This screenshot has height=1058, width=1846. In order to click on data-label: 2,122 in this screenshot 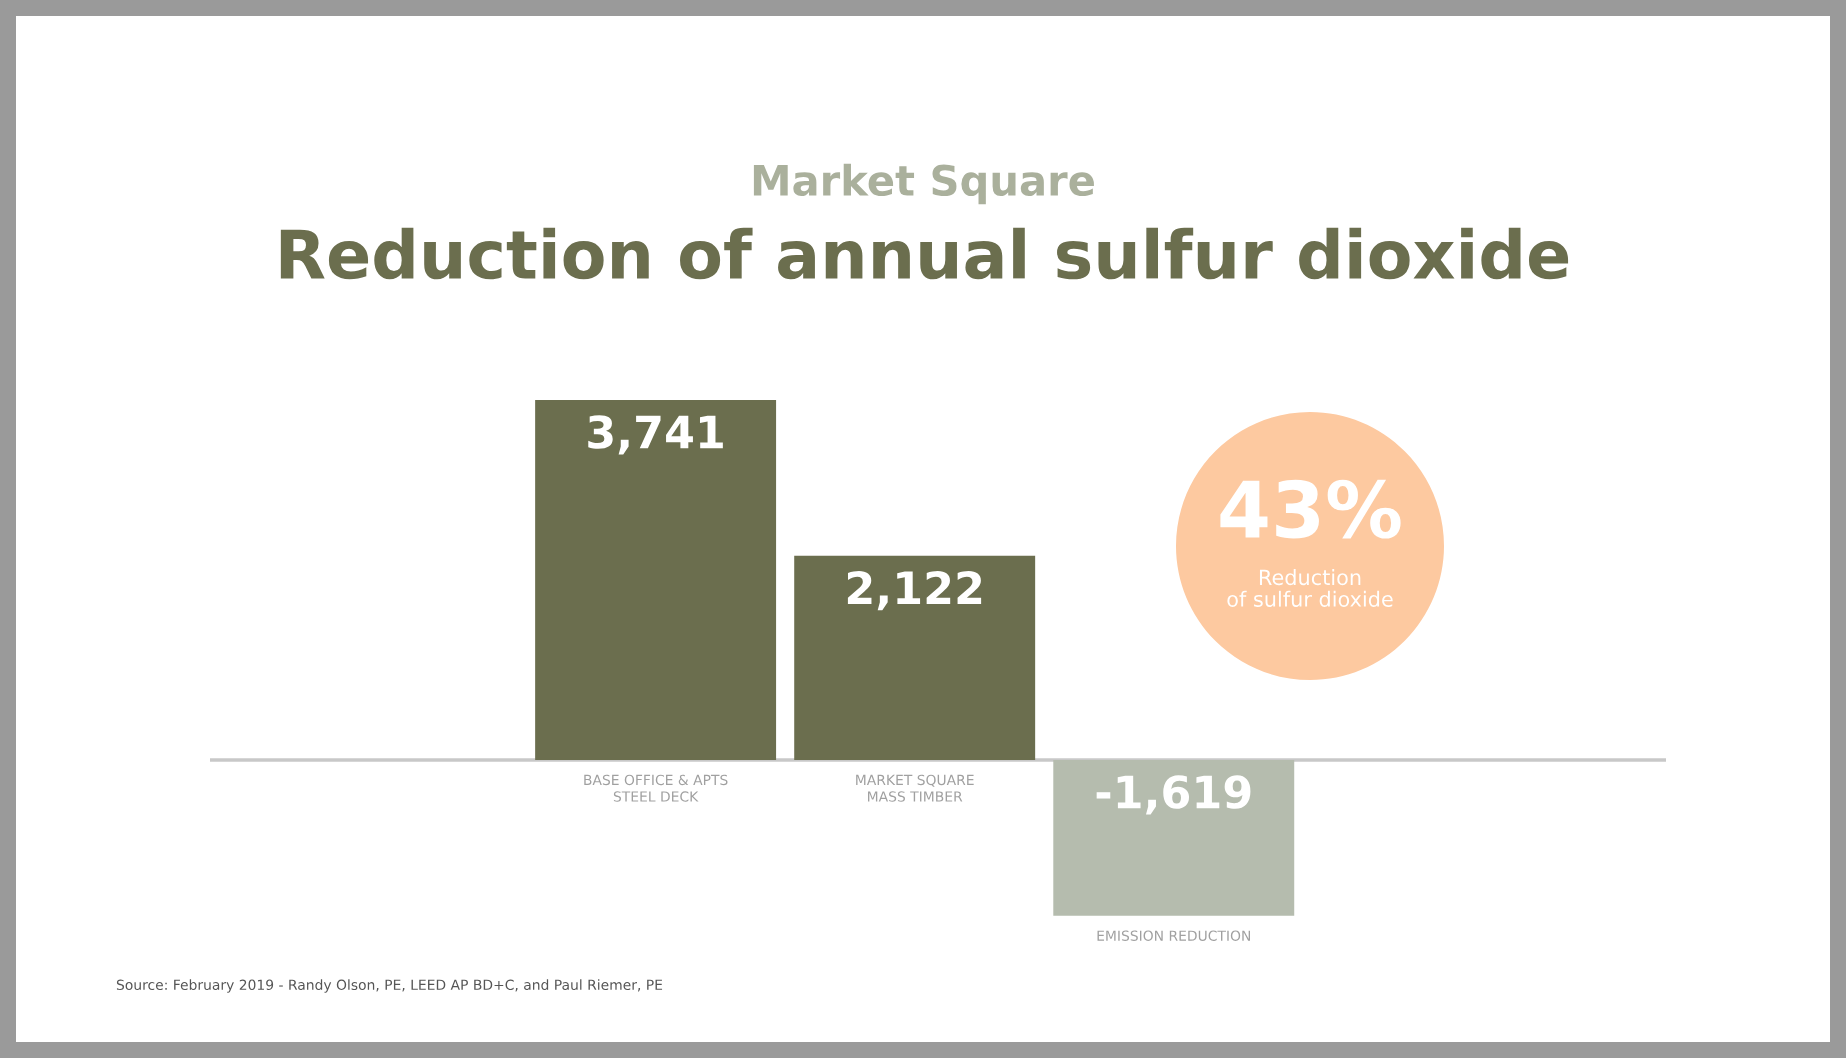, I will do `click(914, 590)`.